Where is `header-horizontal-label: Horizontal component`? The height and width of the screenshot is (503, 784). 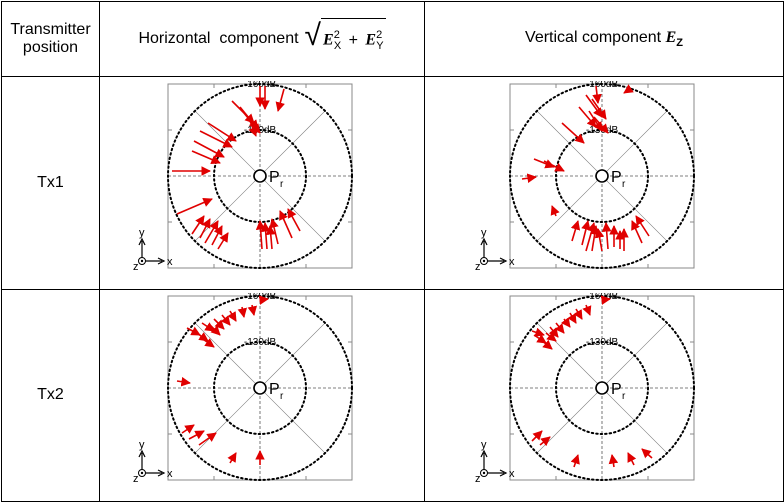
header-horizontal-label: Horizontal component is located at coordinates (218, 39).